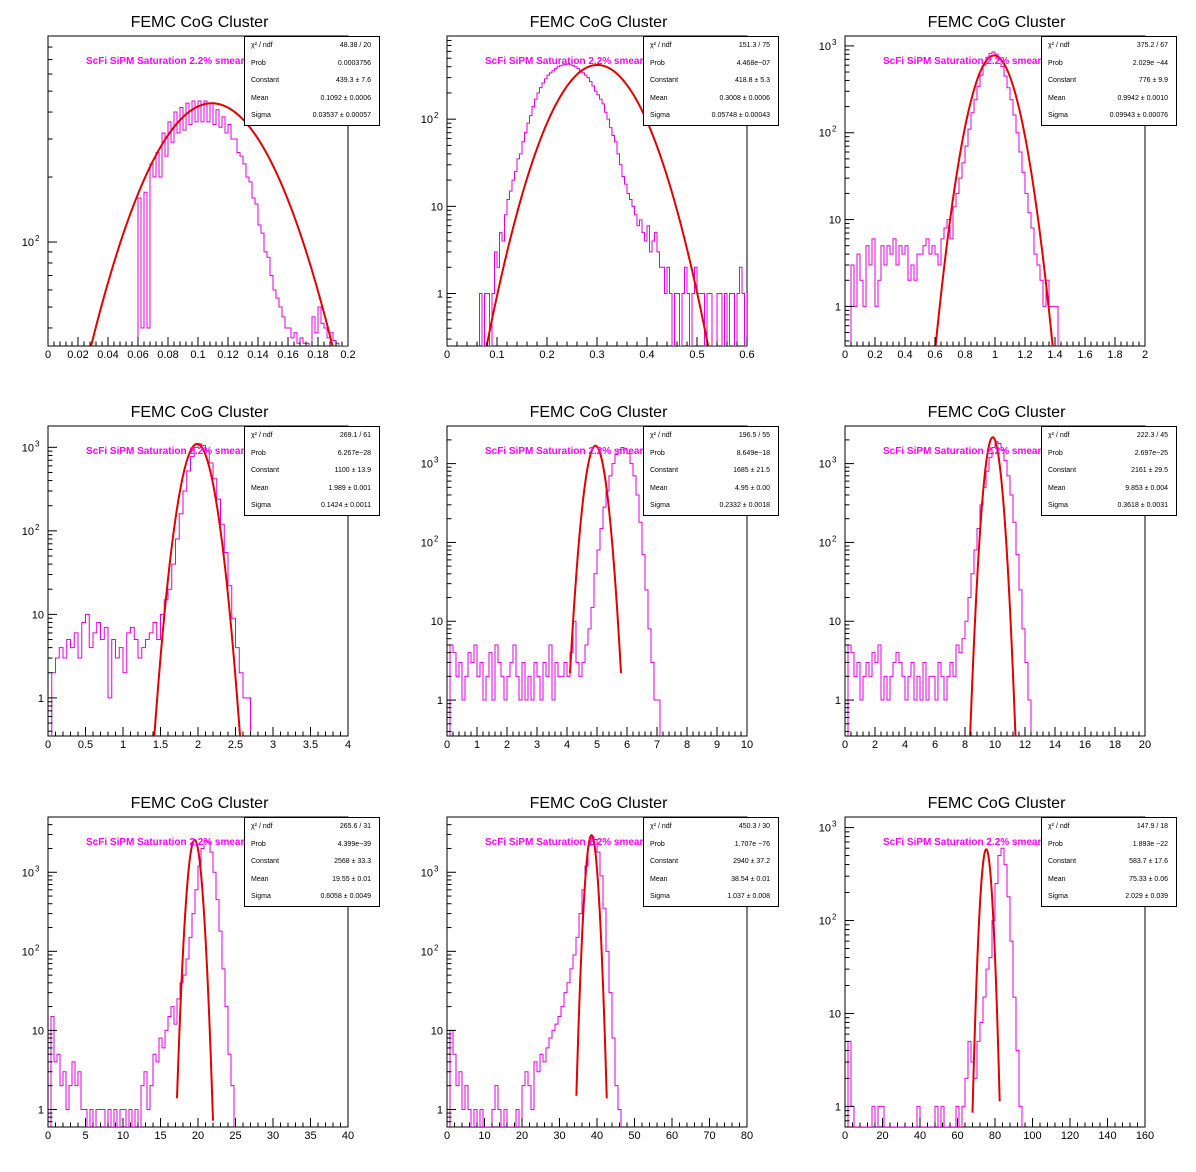 The image size is (1196, 1172). What do you see at coordinates (754, 45) in the screenshot?
I see `stats-value: 151.3 / 75` at bounding box center [754, 45].